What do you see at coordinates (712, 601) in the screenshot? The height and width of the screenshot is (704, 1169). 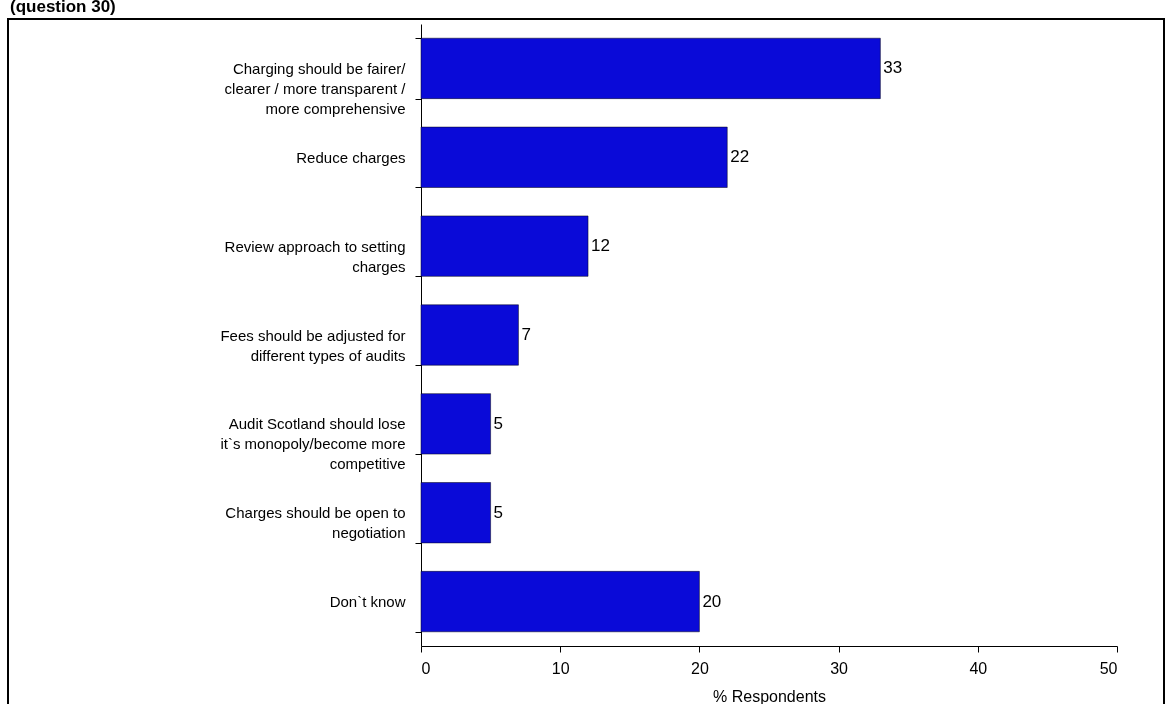 I see `data-label: 20` at bounding box center [712, 601].